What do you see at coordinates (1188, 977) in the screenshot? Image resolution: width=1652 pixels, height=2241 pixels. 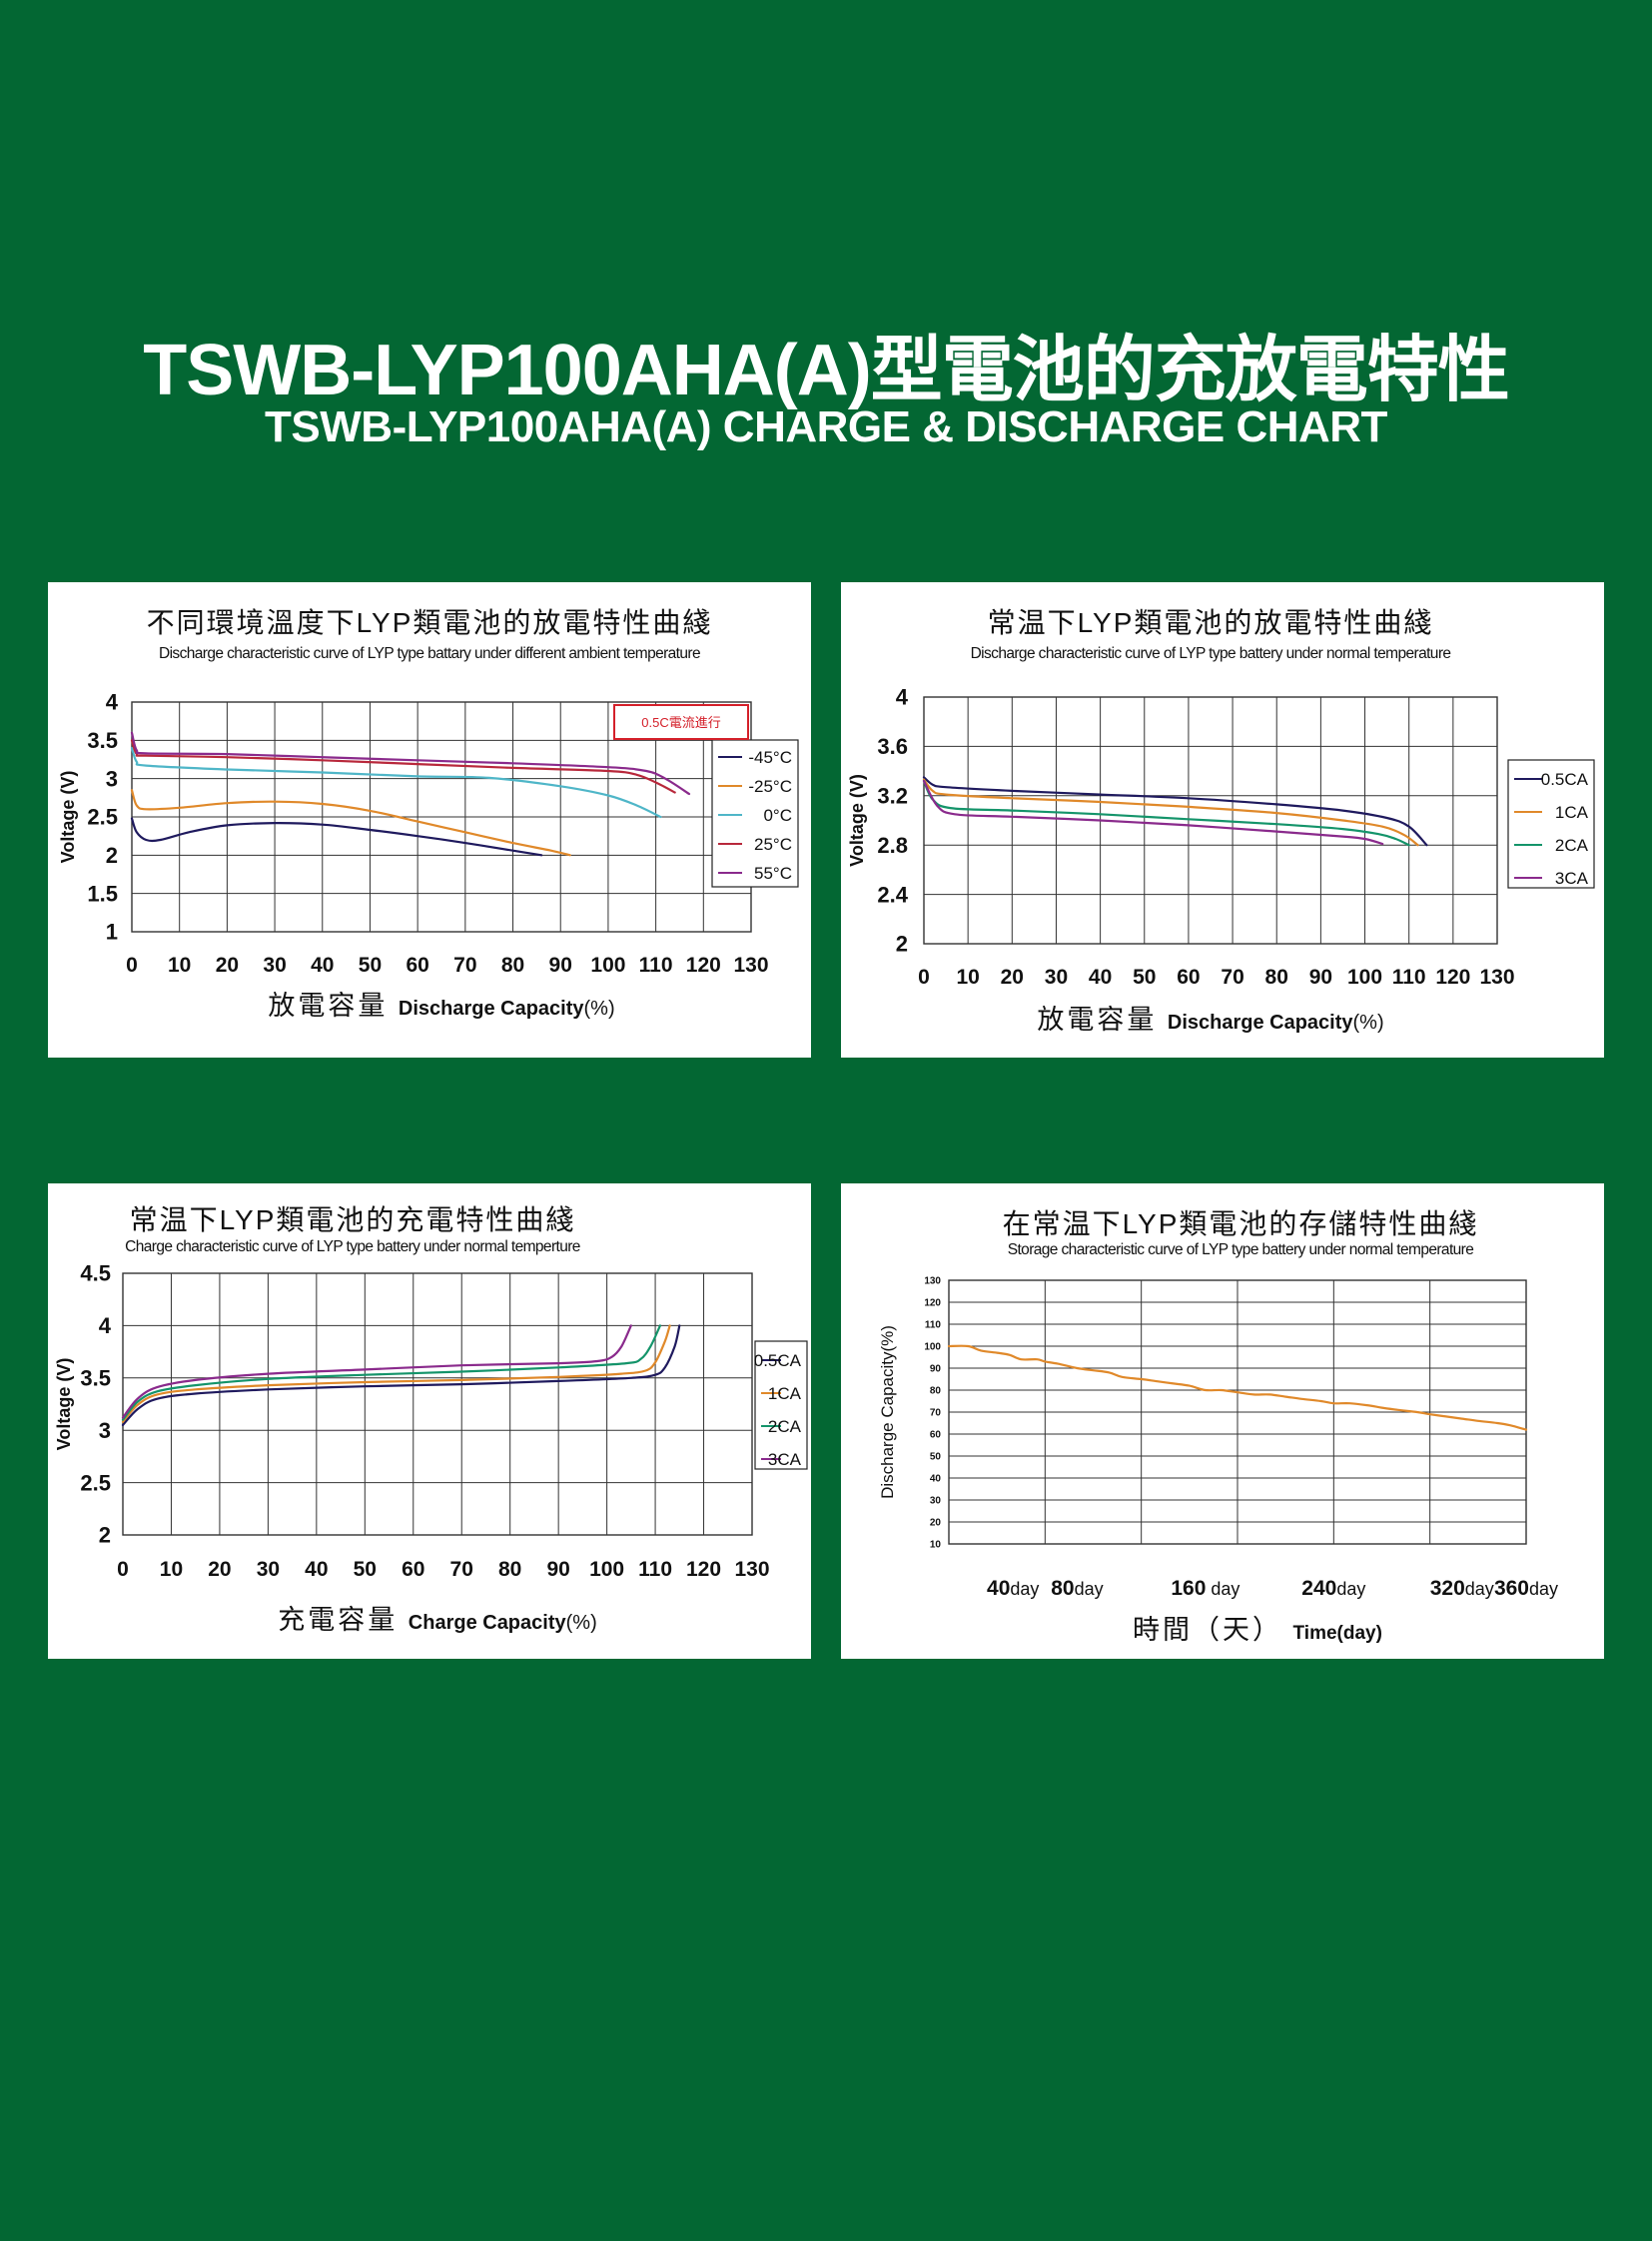 I see `chart2-x-tick-label: 60` at bounding box center [1188, 977].